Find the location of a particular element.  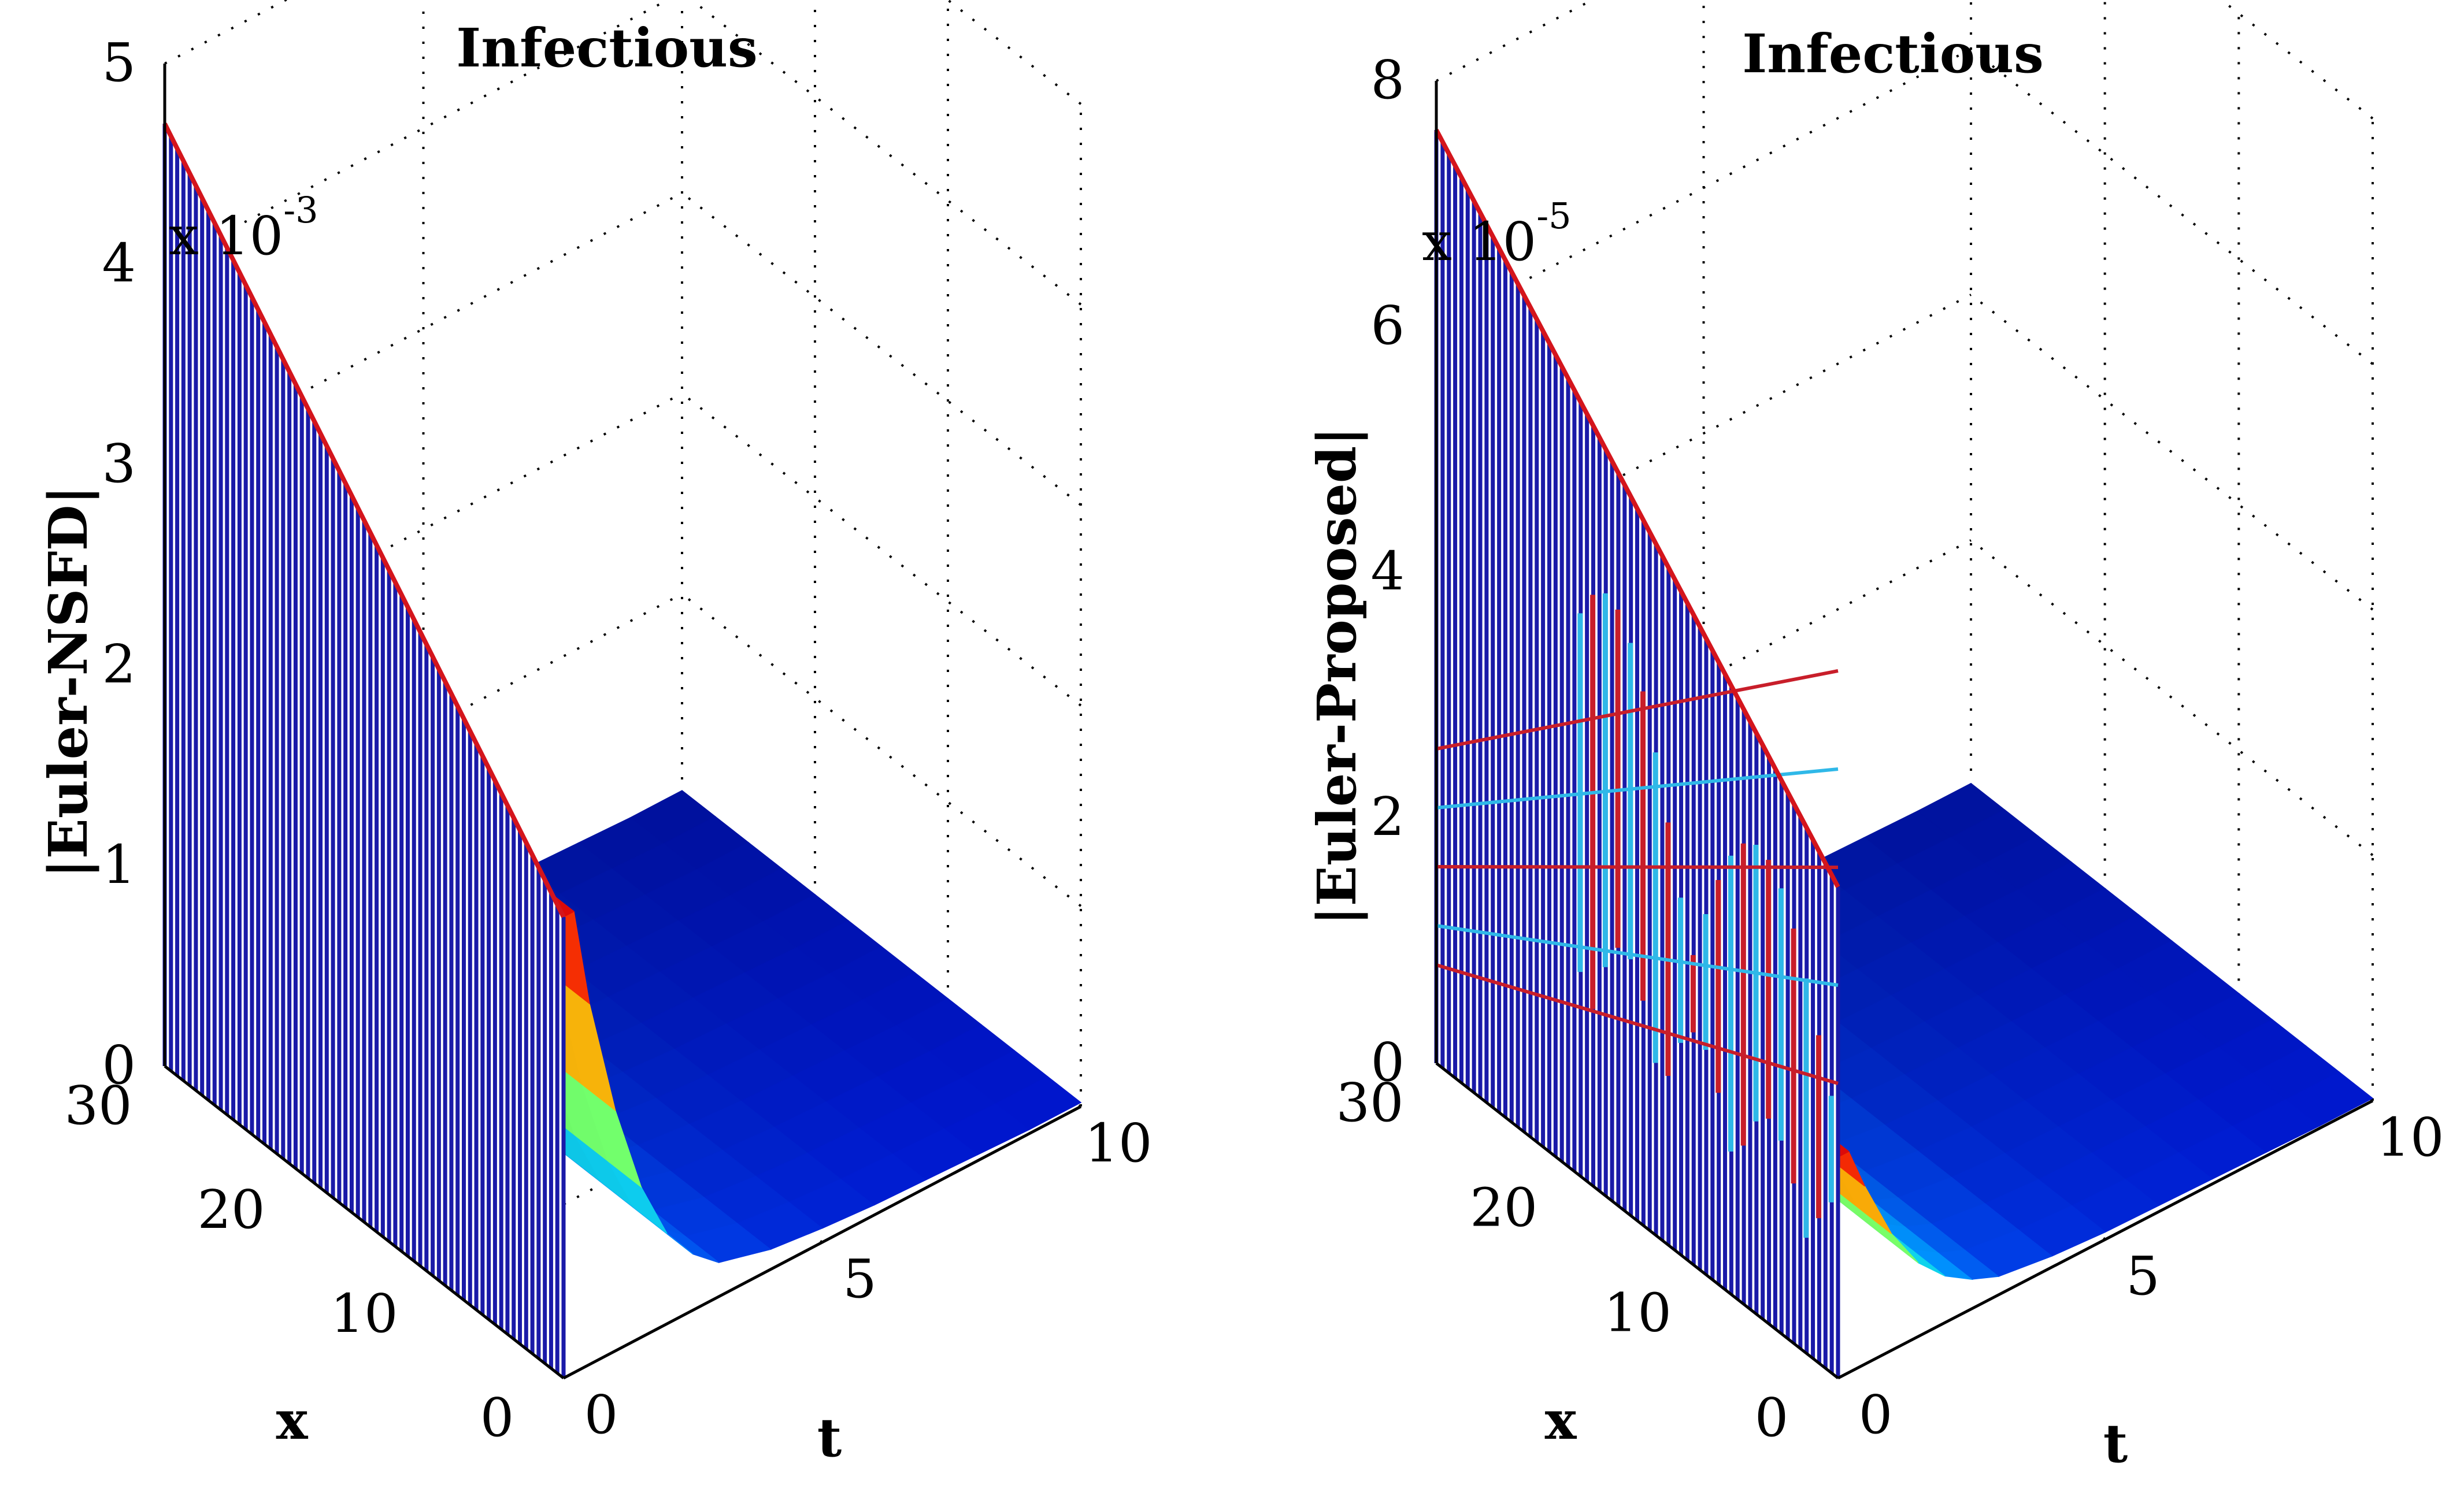

z-multiplier: x 10-3 is located at coordinates (243, 228).